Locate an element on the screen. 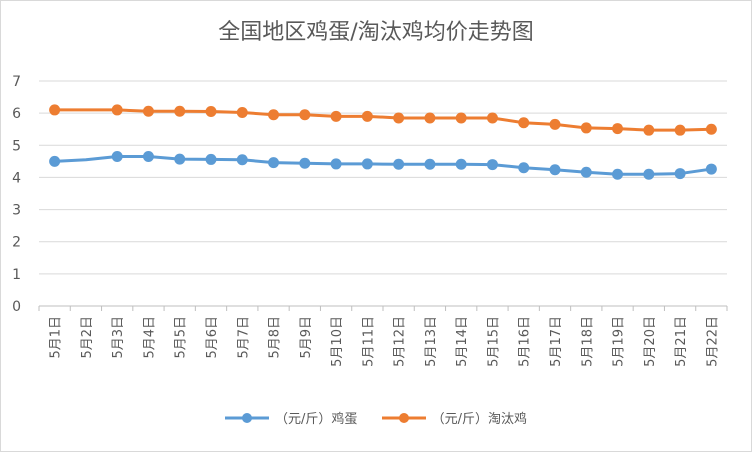 The height and width of the screenshot is (452, 752). y-tick-label: 0 is located at coordinates (16, 307).